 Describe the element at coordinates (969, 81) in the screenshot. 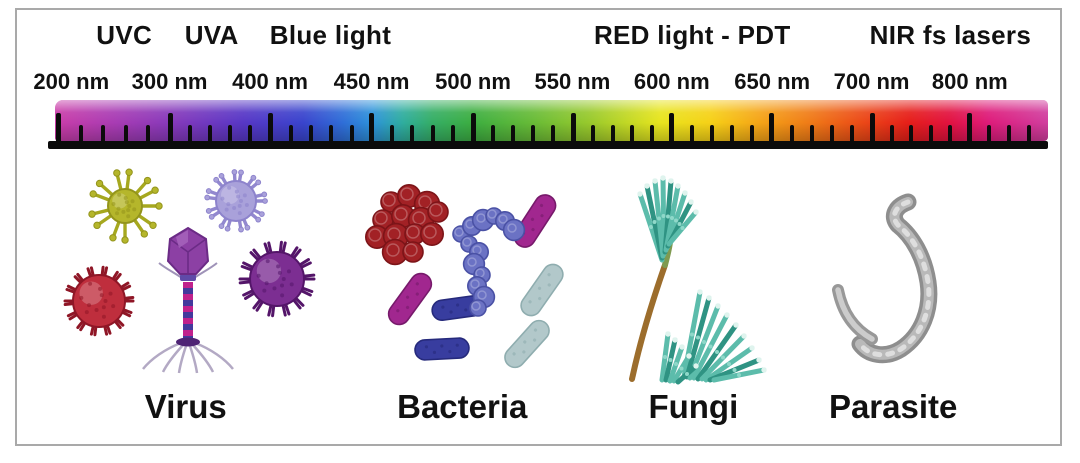

I see `wavelength-label-800-nm: 800 nm` at that location.